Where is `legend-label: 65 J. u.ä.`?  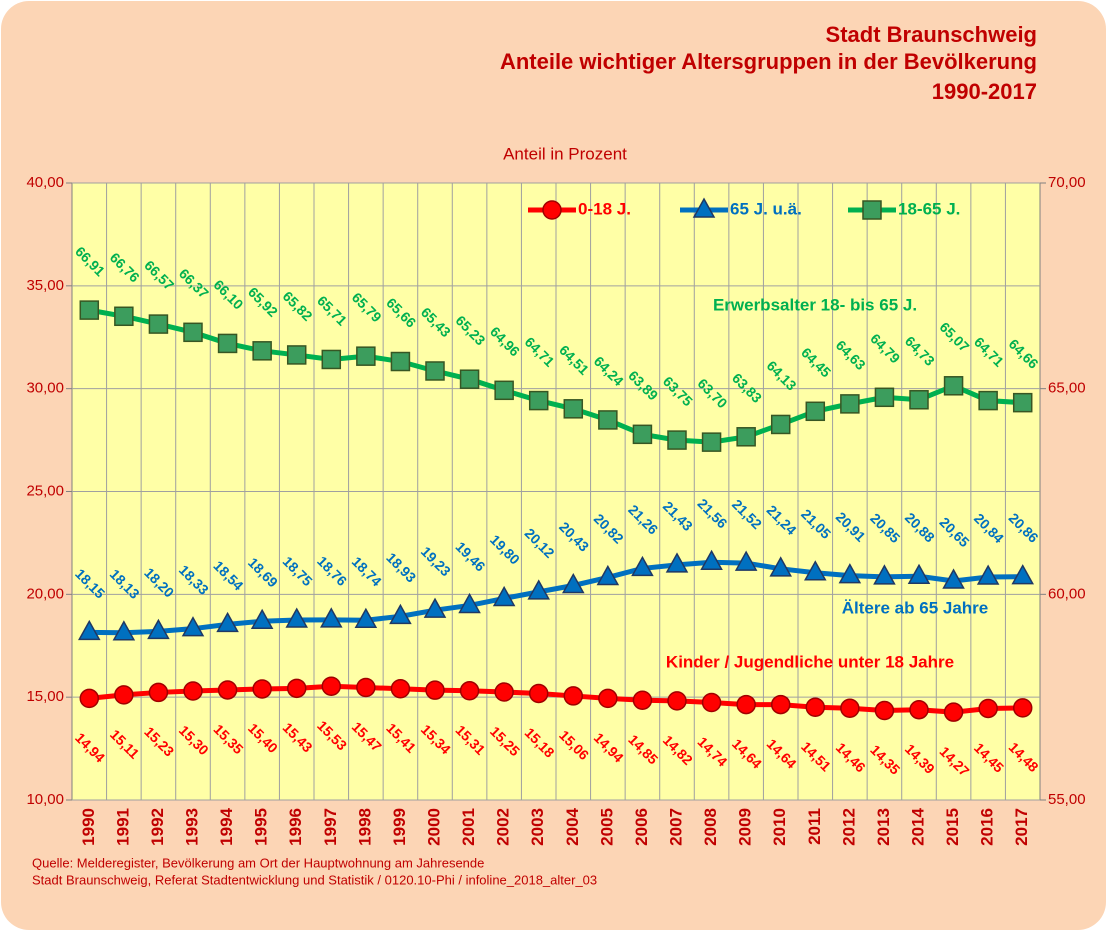
legend-label: 65 J. u.ä. is located at coordinates (766, 208).